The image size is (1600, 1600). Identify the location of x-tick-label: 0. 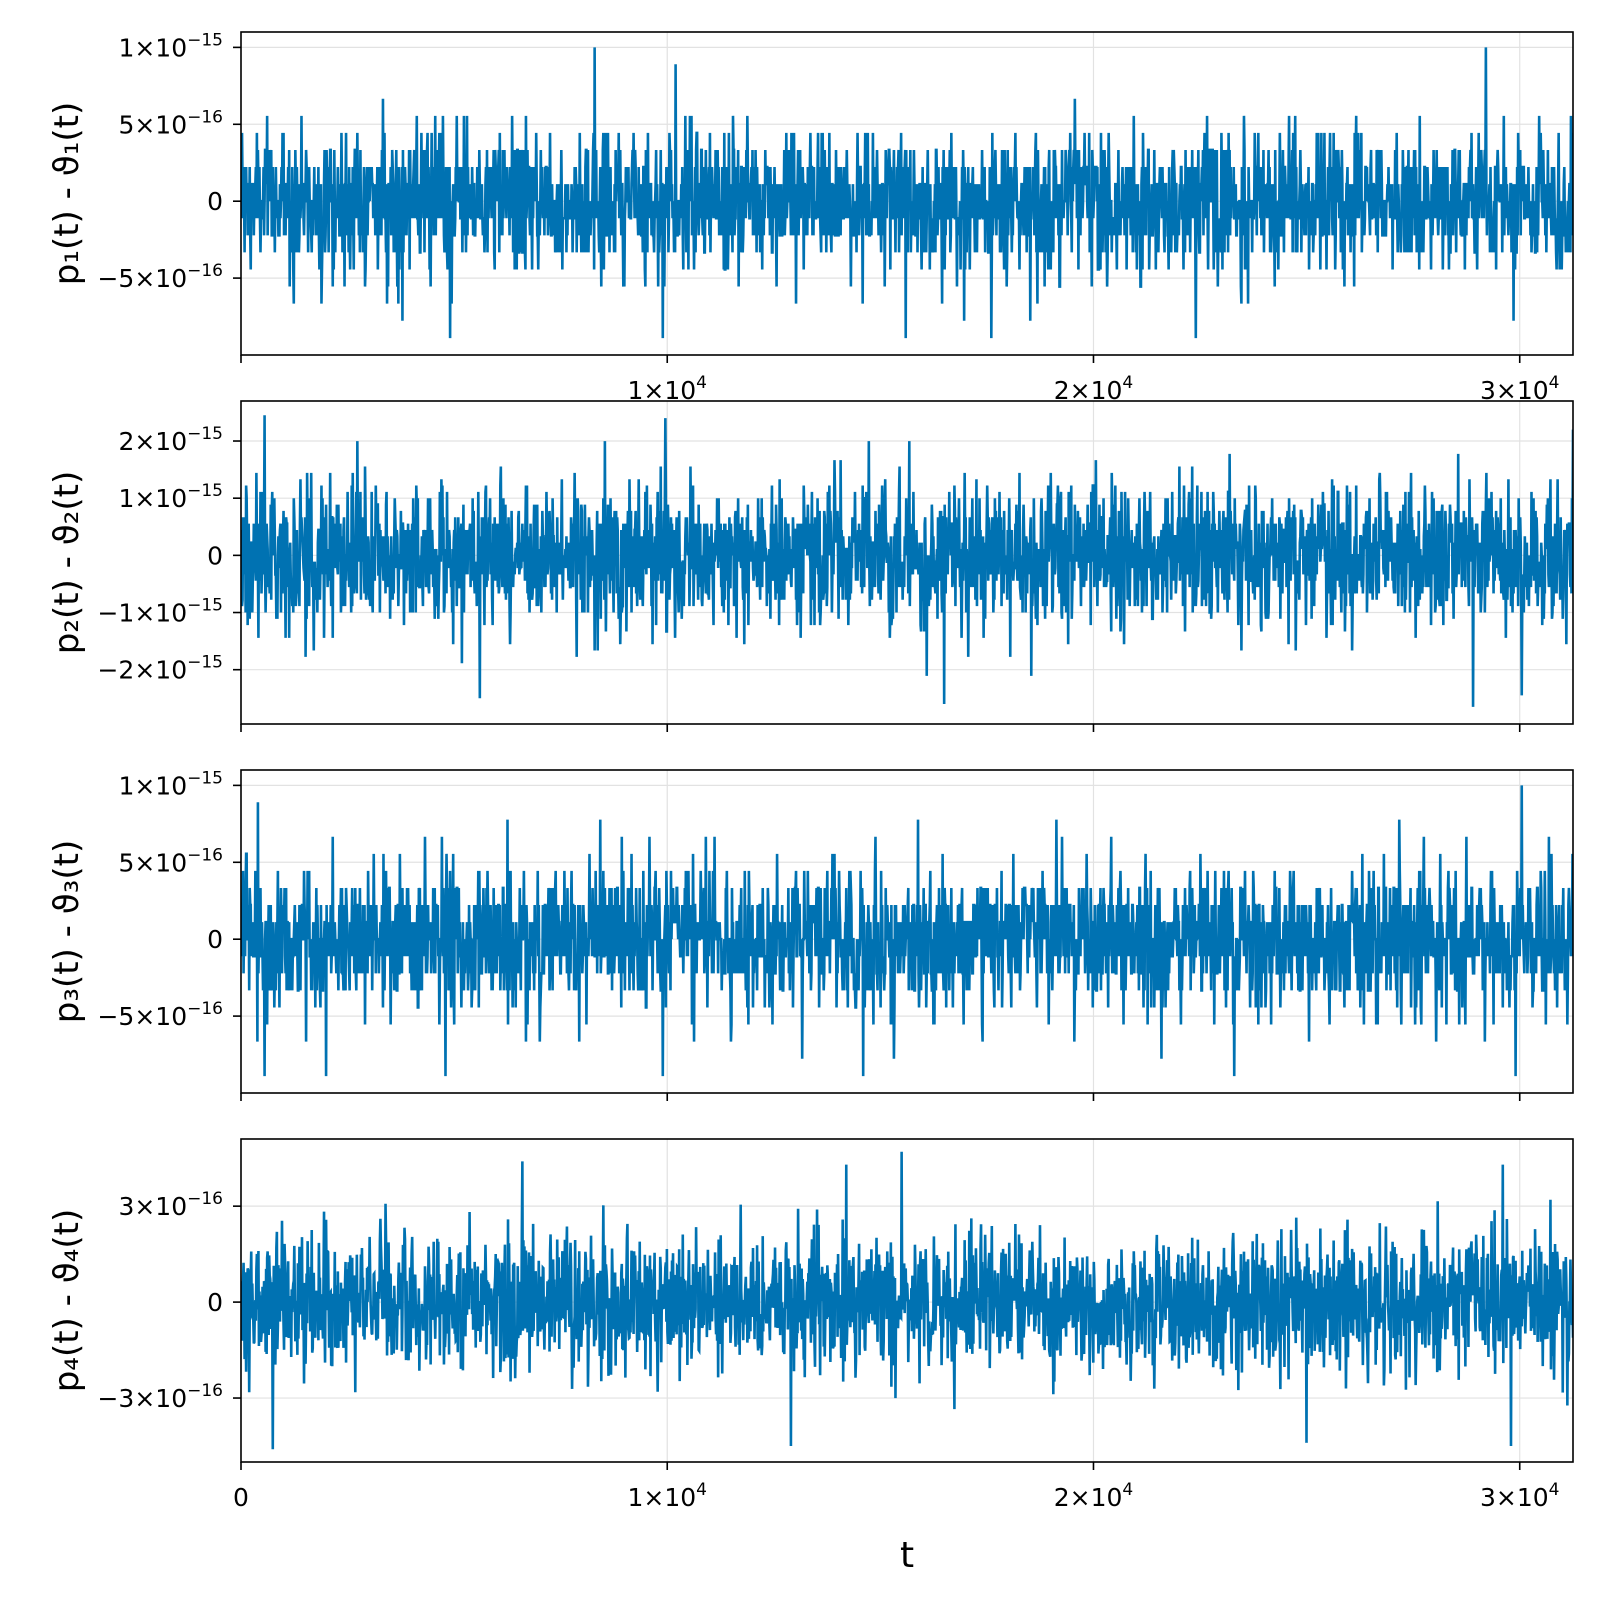
(241, 1497).